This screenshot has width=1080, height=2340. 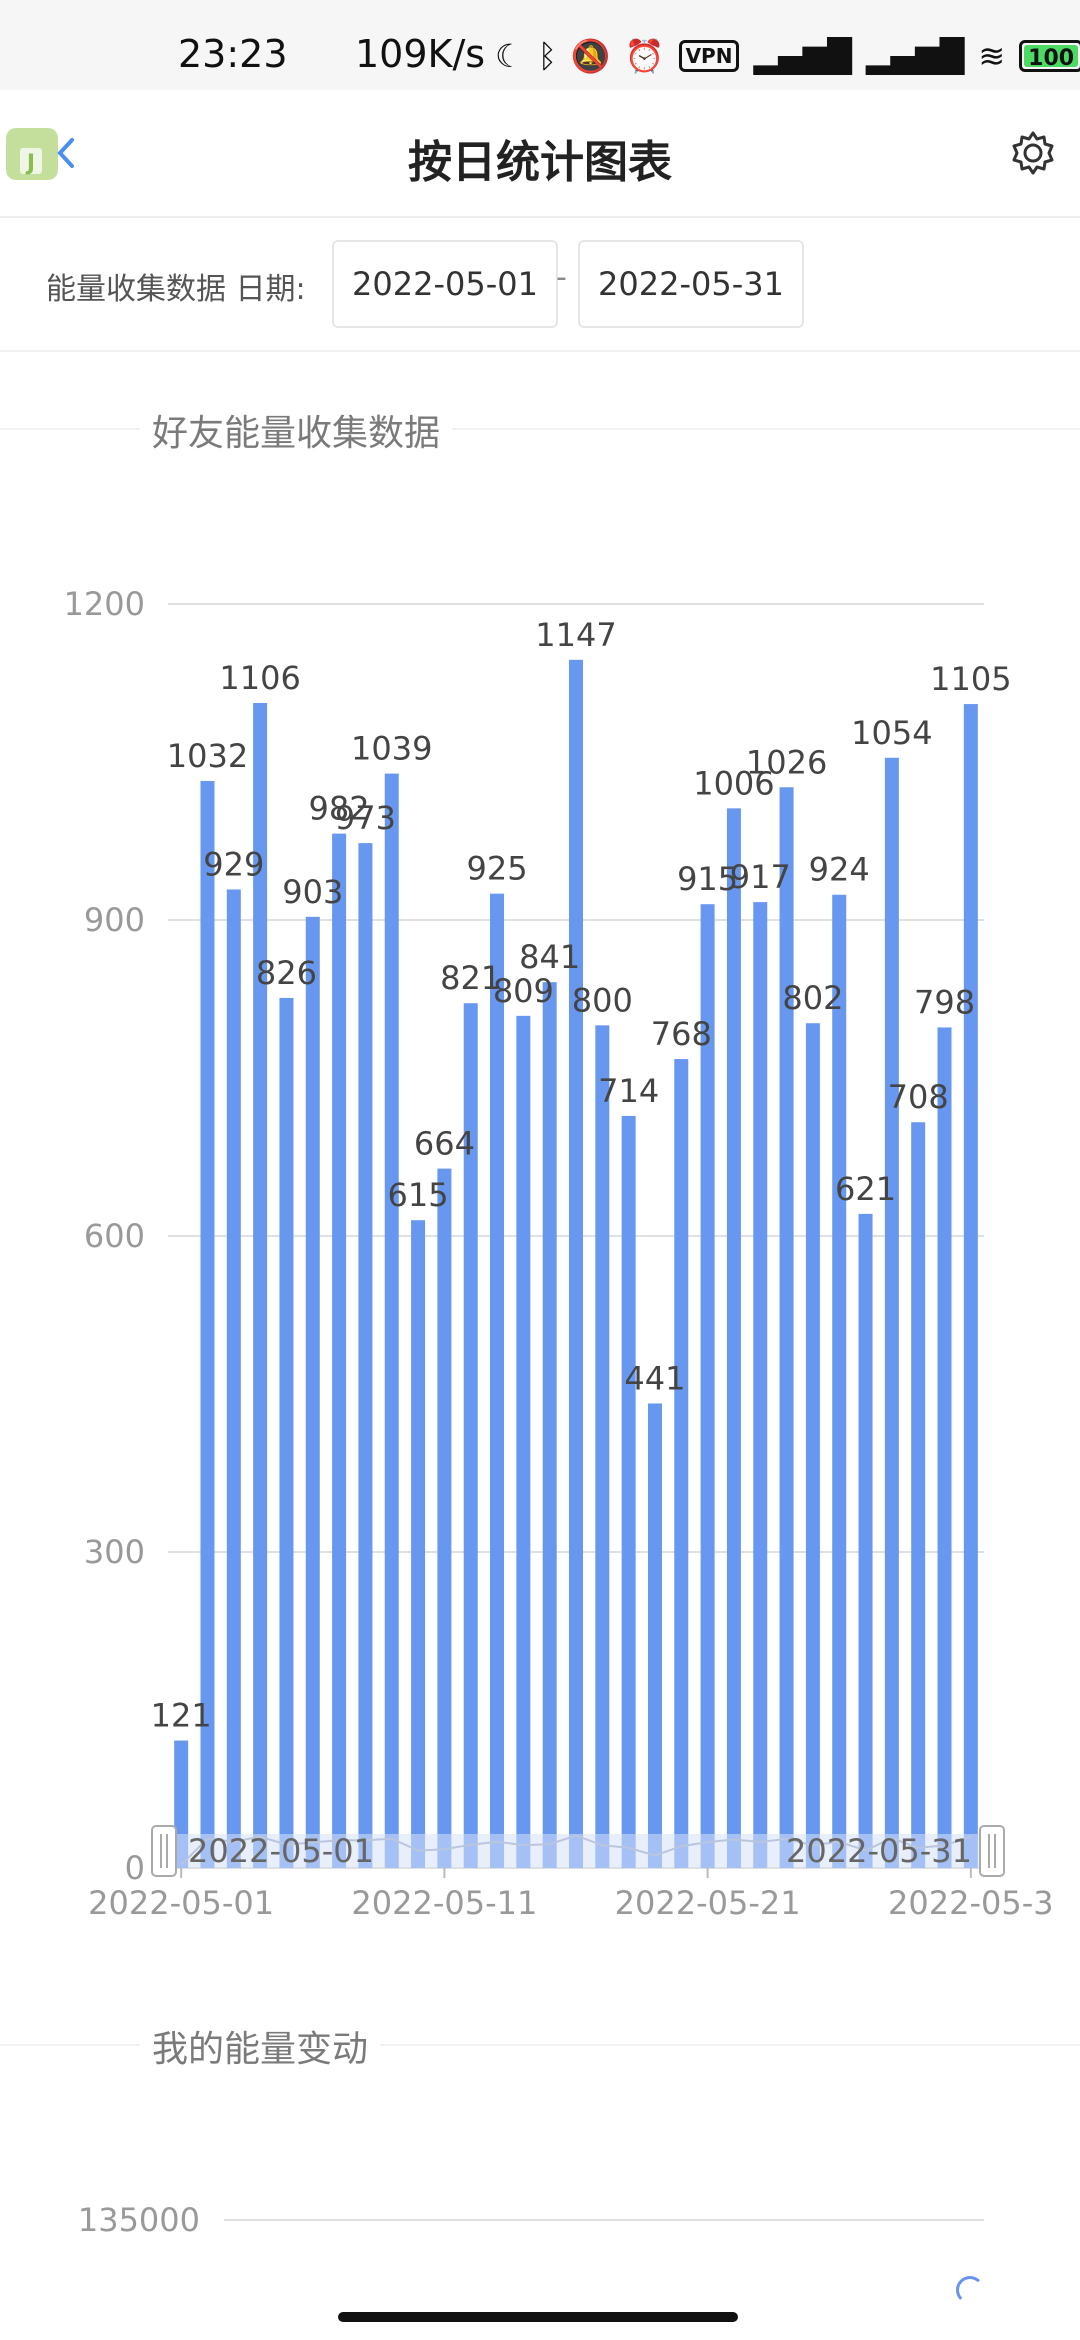 What do you see at coordinates (992, 1851) in the screenshot?
I see `zoom-end-handle` at bounding box center [992, 1851].